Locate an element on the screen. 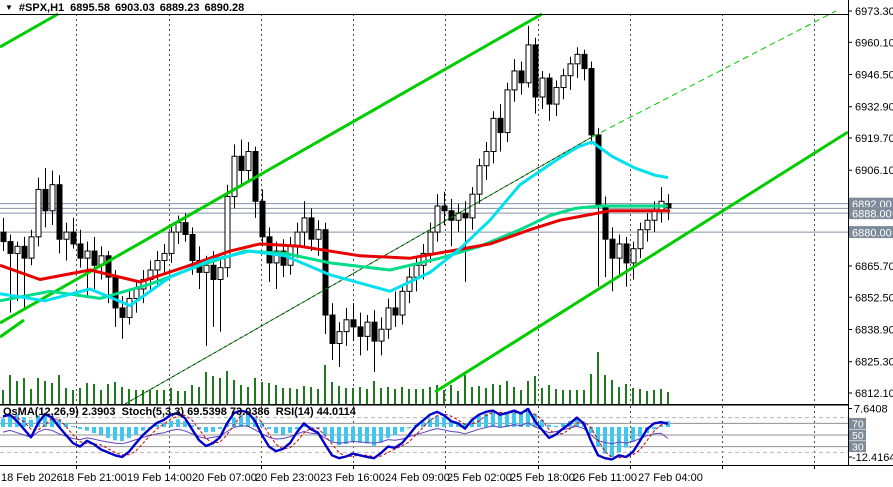 This screenshot has height=487, width=893. ohlc-readout: 6895.58 6903.03 6889.23 6890.28 is located at coordinates (157, 8).